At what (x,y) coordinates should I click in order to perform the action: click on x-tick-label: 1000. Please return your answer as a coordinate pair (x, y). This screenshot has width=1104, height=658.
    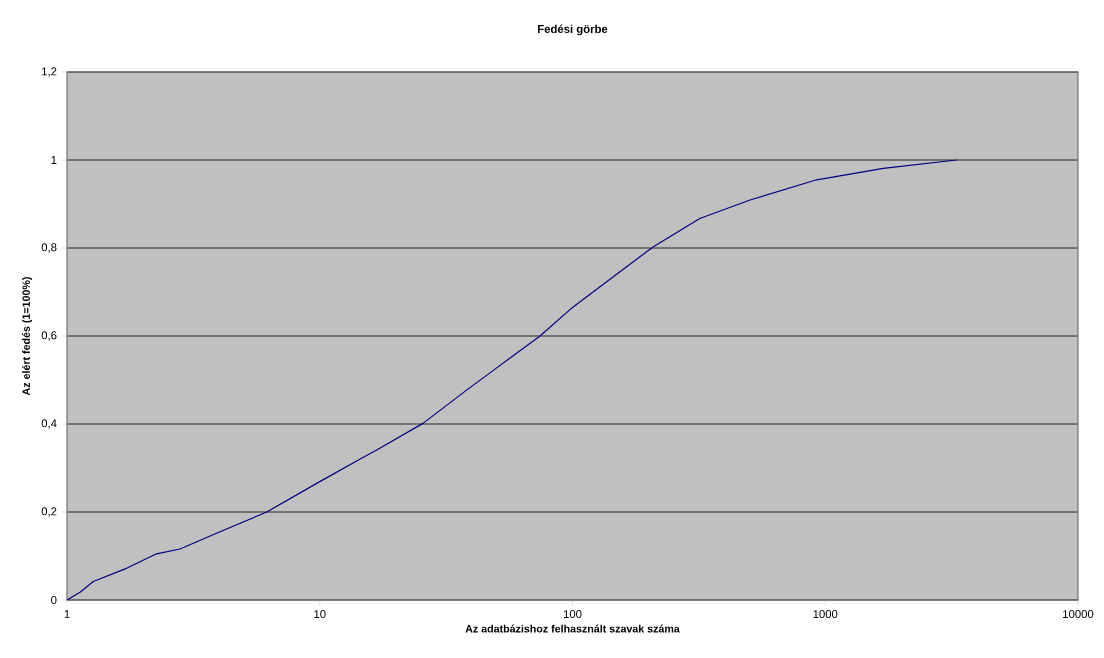
    Looking at the image, I should click on (825, 614).